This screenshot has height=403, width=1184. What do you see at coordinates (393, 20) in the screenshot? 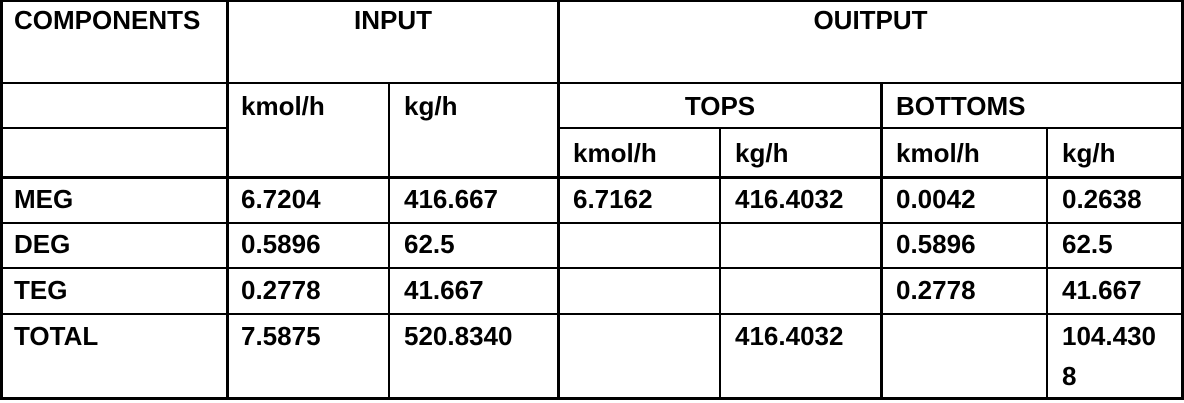
I see `header-input: INPUT` at bounding box center [393, 20].